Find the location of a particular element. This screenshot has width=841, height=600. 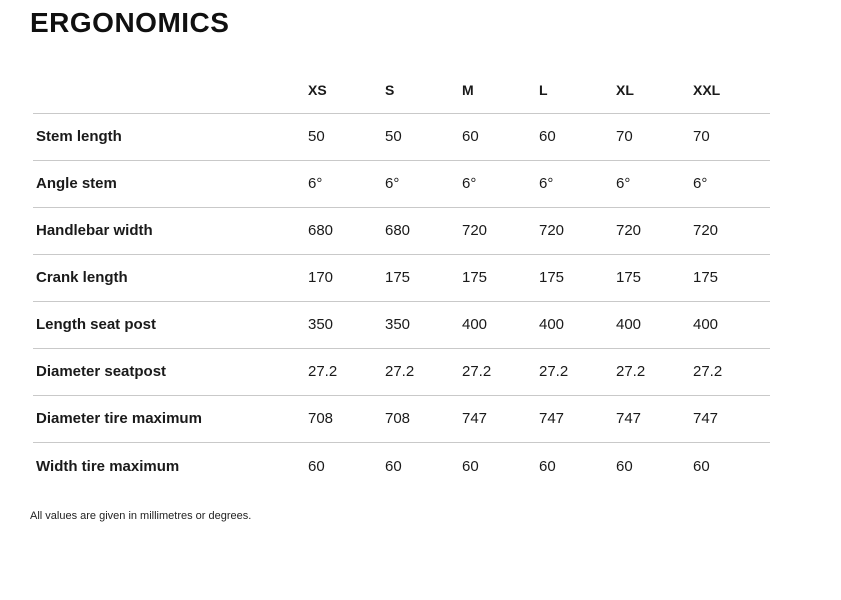

table-row: Diameter tire maximum 708 708 747 747 747 747 is located at coordinates (401, 419).